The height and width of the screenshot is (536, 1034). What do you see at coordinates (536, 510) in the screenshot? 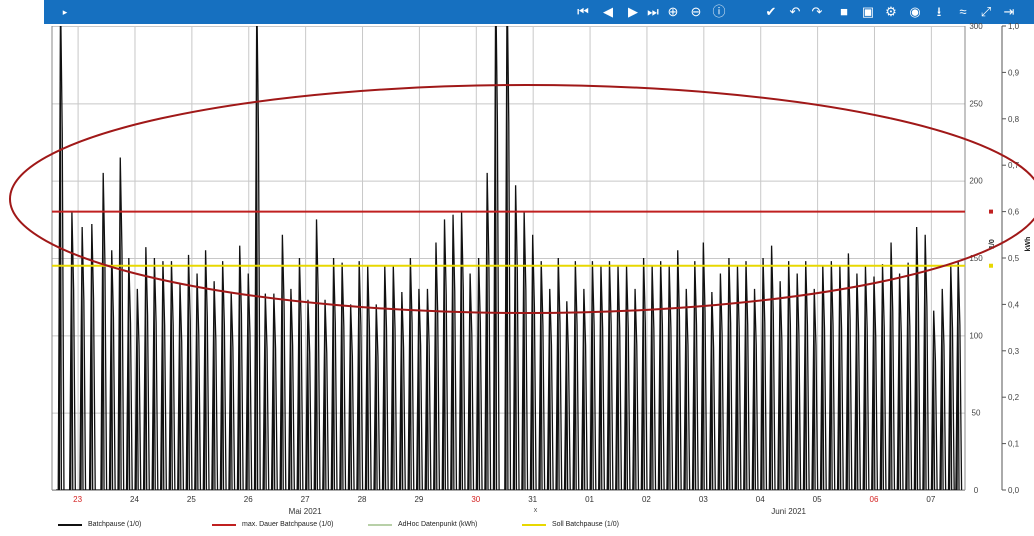
I see `x-axis-marker: x` at bounding box center [536, 510].